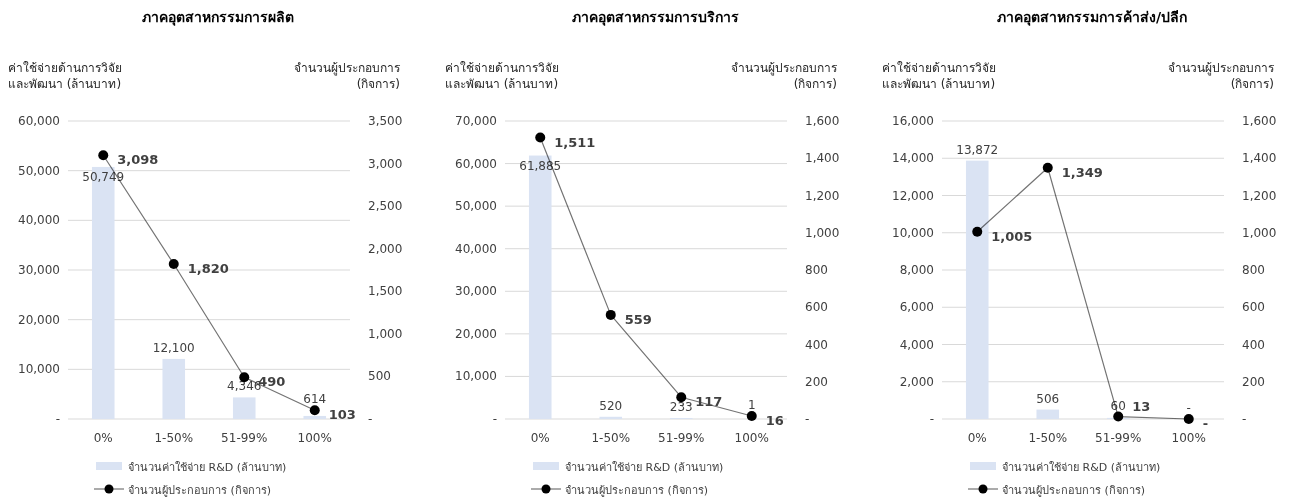 The image size is (1311, 500). Describe the element at coordinates (476, 121) in the screenshot. I see `y-tick-label: 70,000` at that location.